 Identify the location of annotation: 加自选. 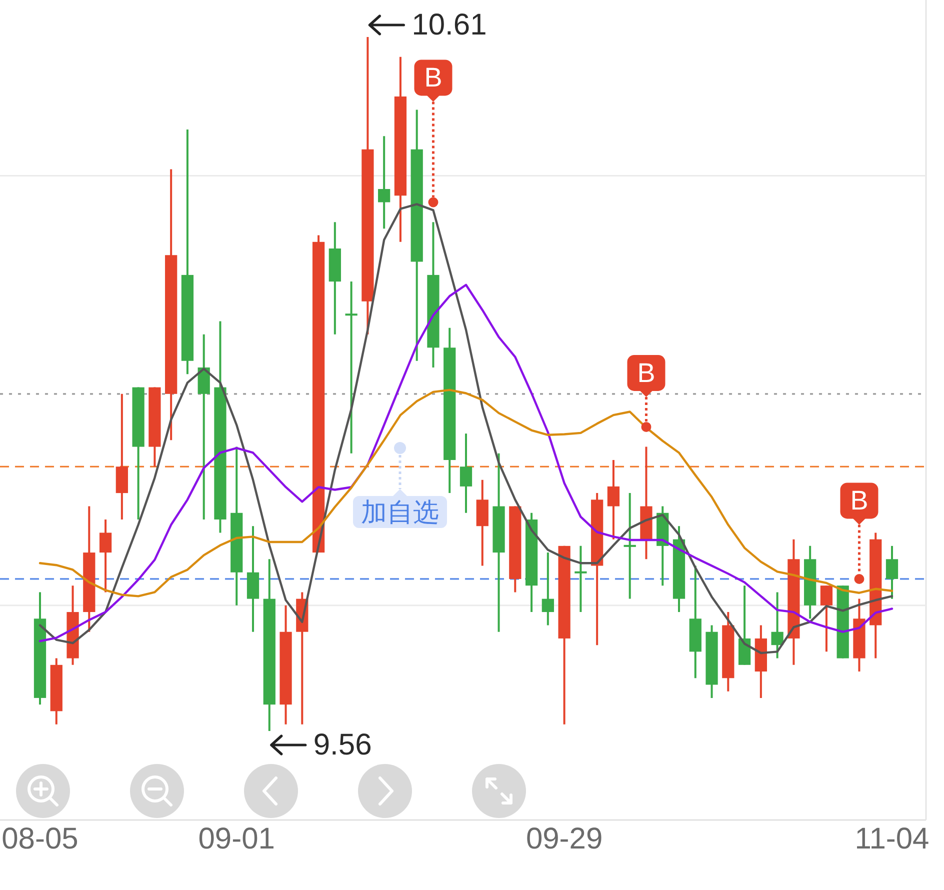
(400, 512).